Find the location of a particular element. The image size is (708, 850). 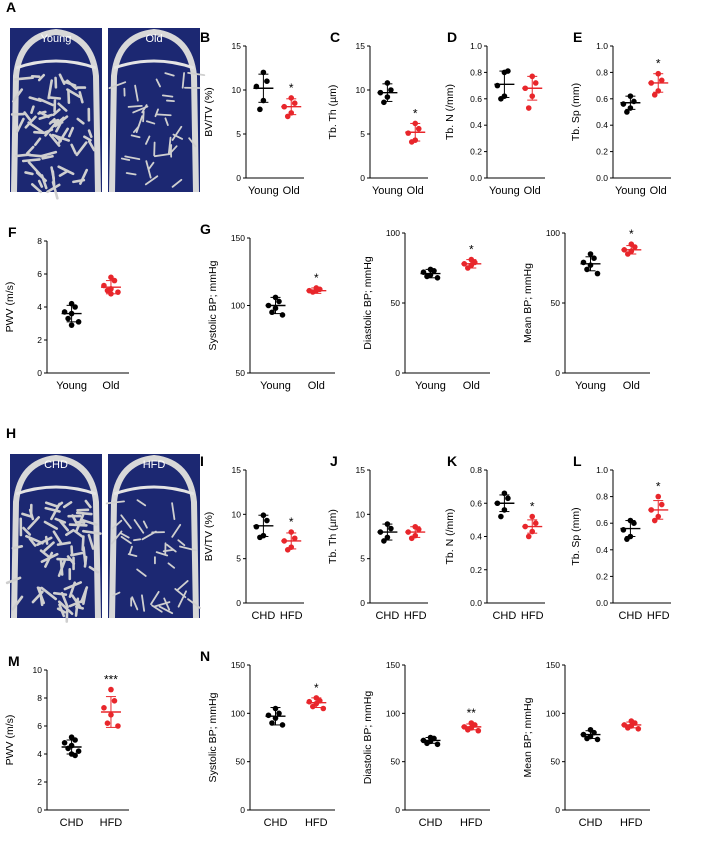

y-tick-label: 5 is located at coordinates (362, 559).